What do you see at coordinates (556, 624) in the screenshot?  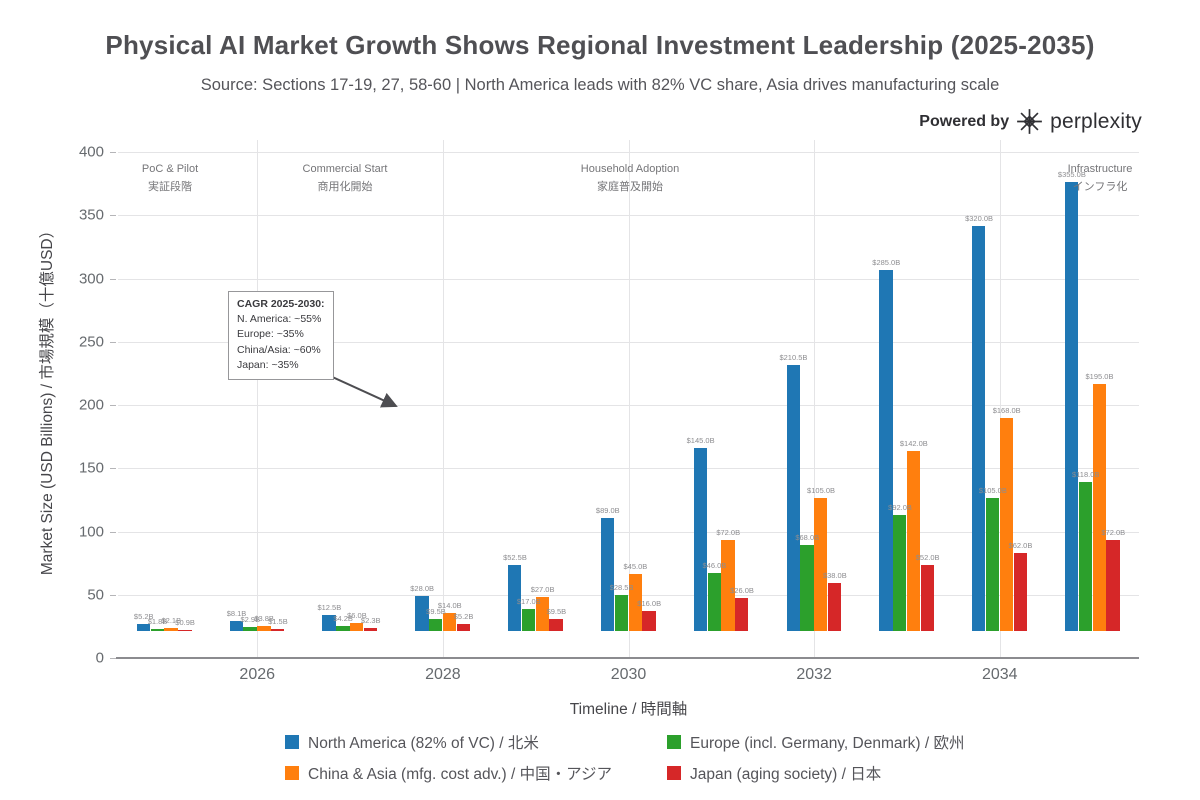 I see `bar-series3-2029` at bounding box center [556, 624].